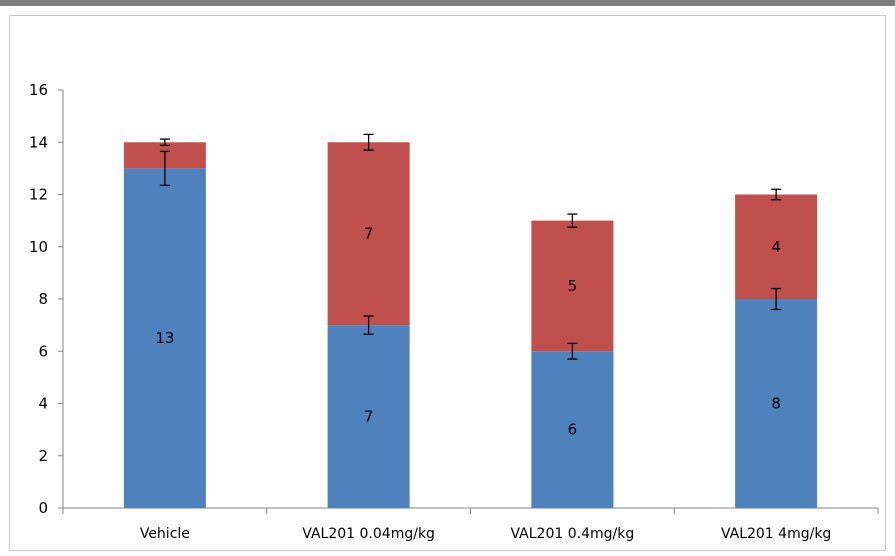 The image size is (895, 556). Describe the element at coordinates (38, 90) in the screenshot. I see `y-tick-label: 16` at that location.